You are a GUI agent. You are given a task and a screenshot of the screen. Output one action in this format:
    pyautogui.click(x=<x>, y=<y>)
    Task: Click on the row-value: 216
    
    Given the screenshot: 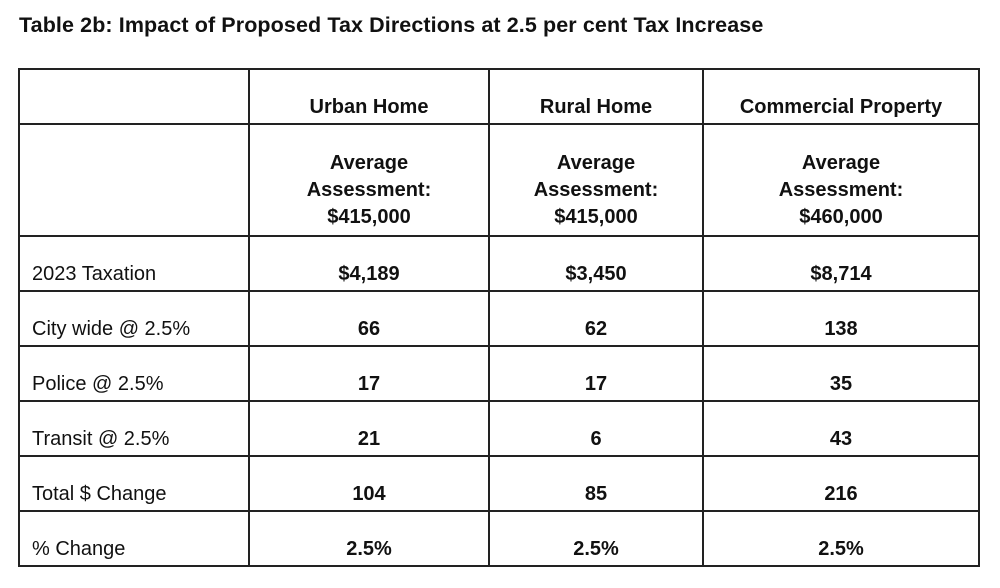 What is the action you would take?
    pyautogui.click(x=841, y=483)
    